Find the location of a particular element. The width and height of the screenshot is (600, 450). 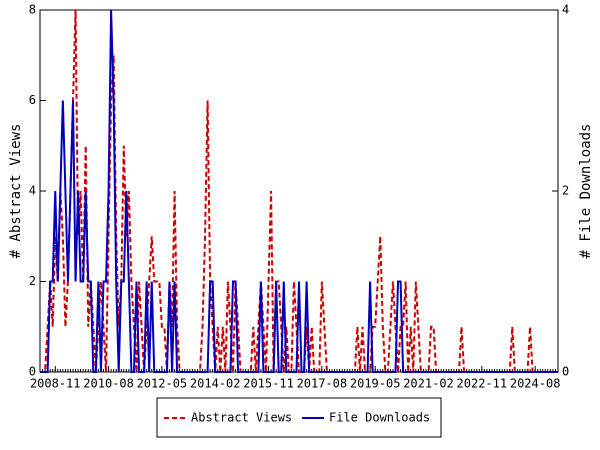

x-tick-label: 2010-08 is located at coordinates (108, 384).